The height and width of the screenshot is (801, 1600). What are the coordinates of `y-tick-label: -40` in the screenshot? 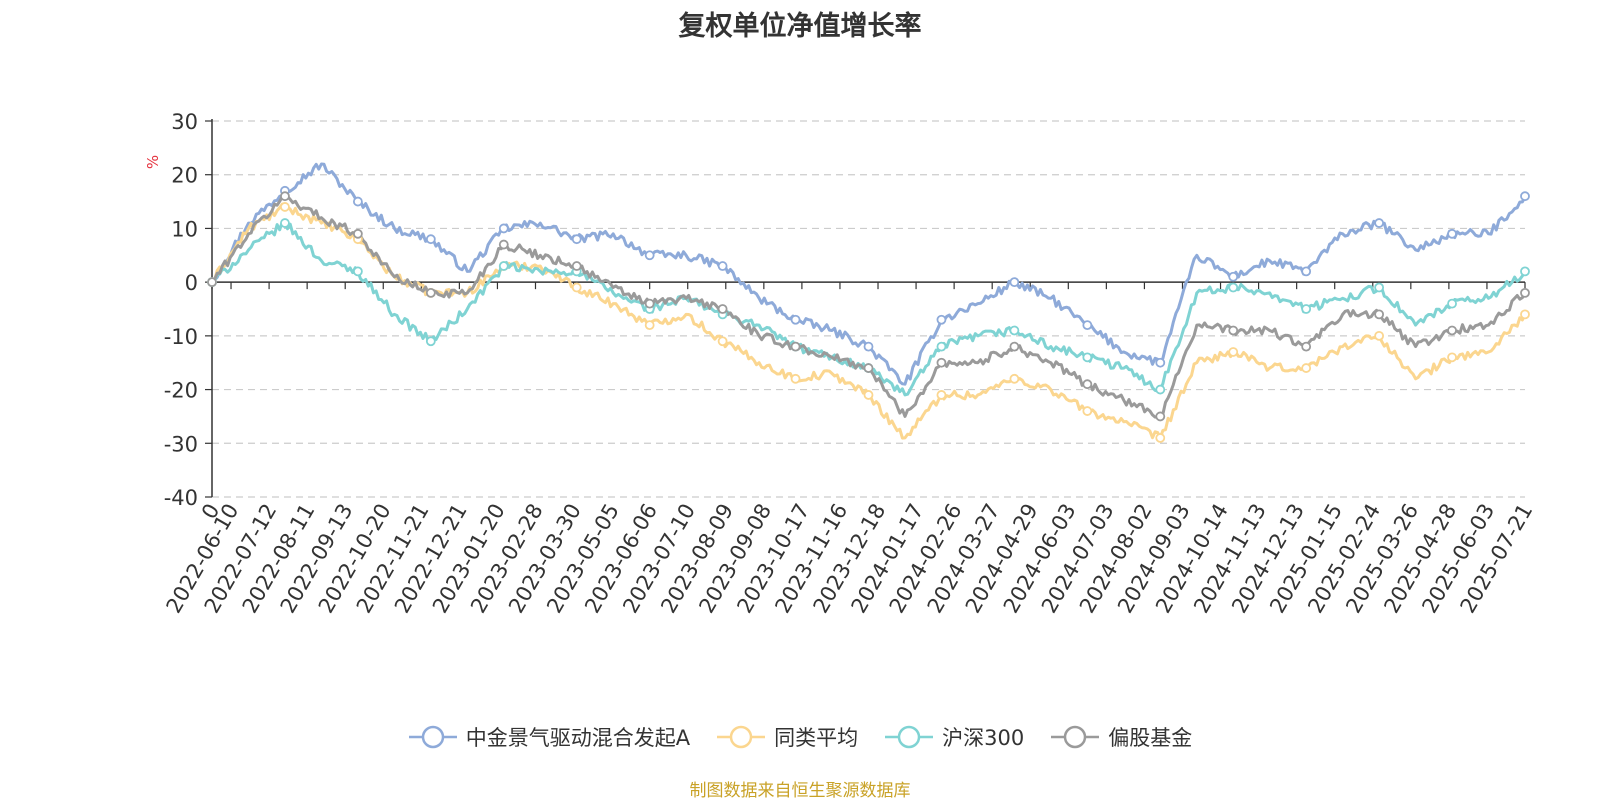 It's located at (181, 498).